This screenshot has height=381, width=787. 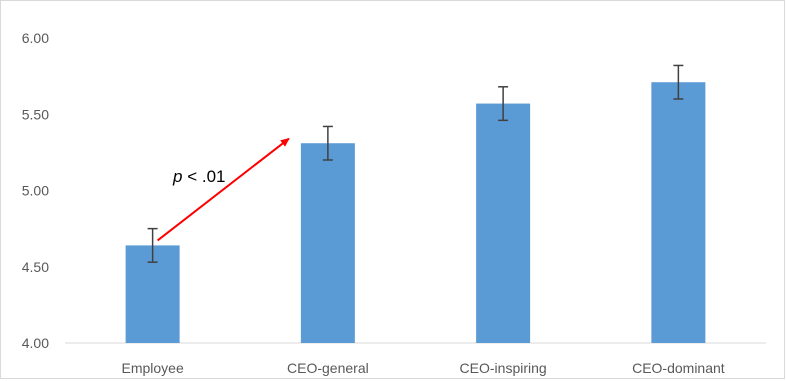 I want to click on y-tick-label: 4.00, so click(x=35, y=343).